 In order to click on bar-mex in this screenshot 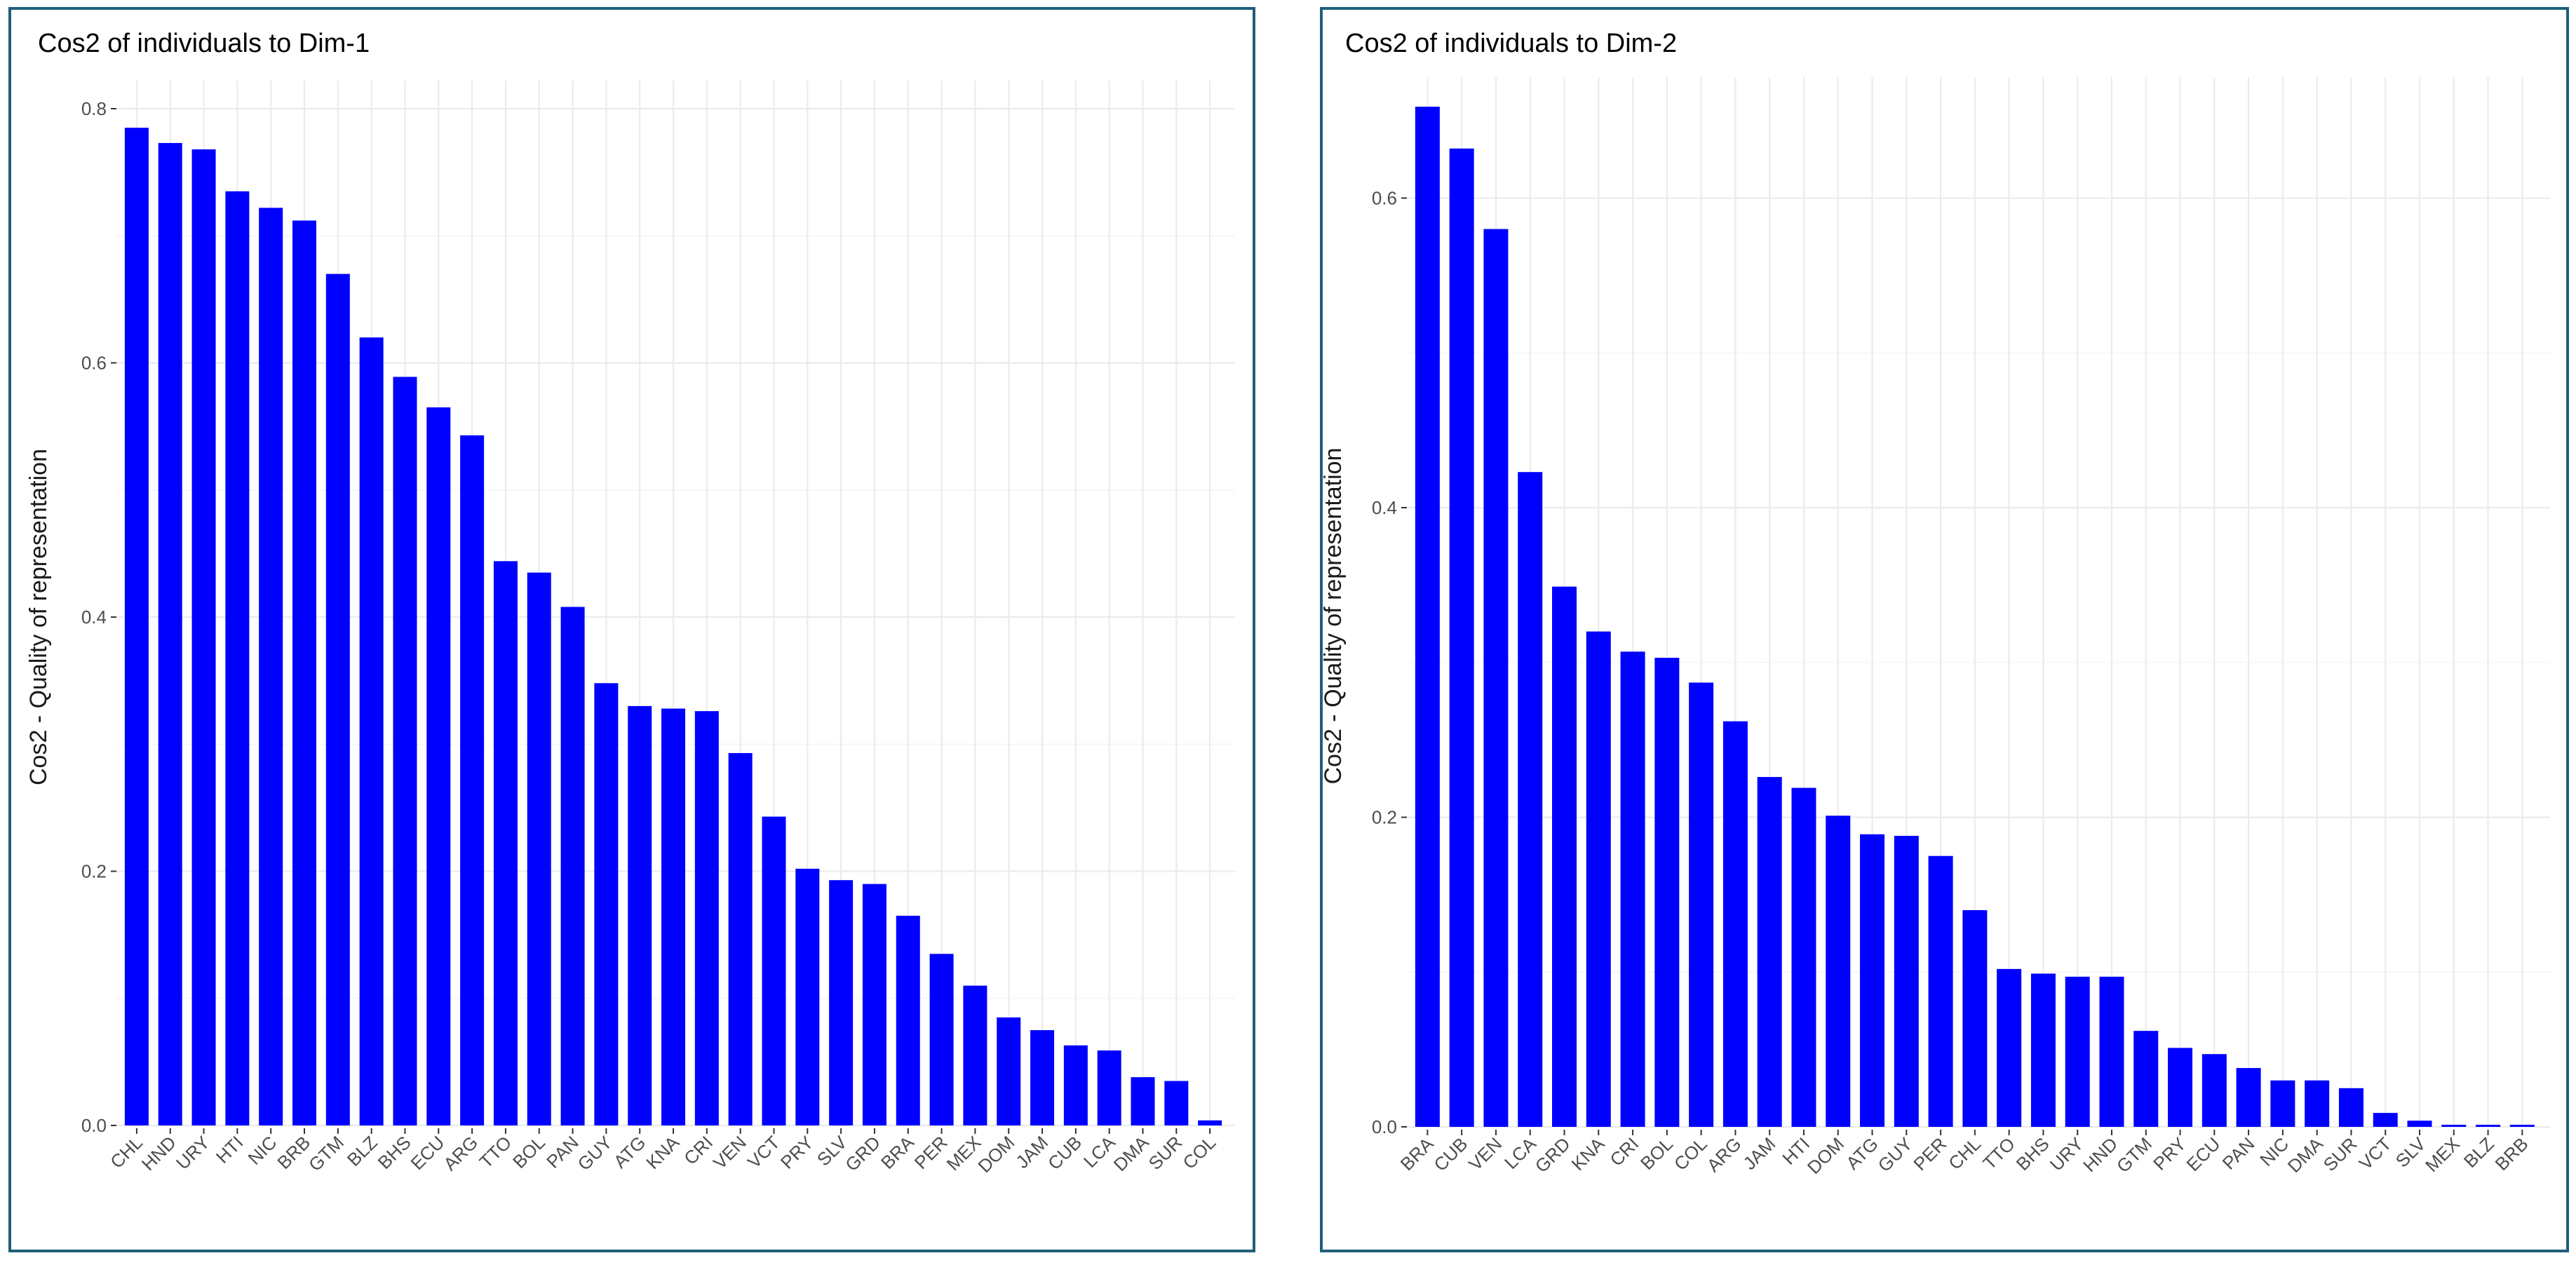, I will do `click(975, 1055)`.